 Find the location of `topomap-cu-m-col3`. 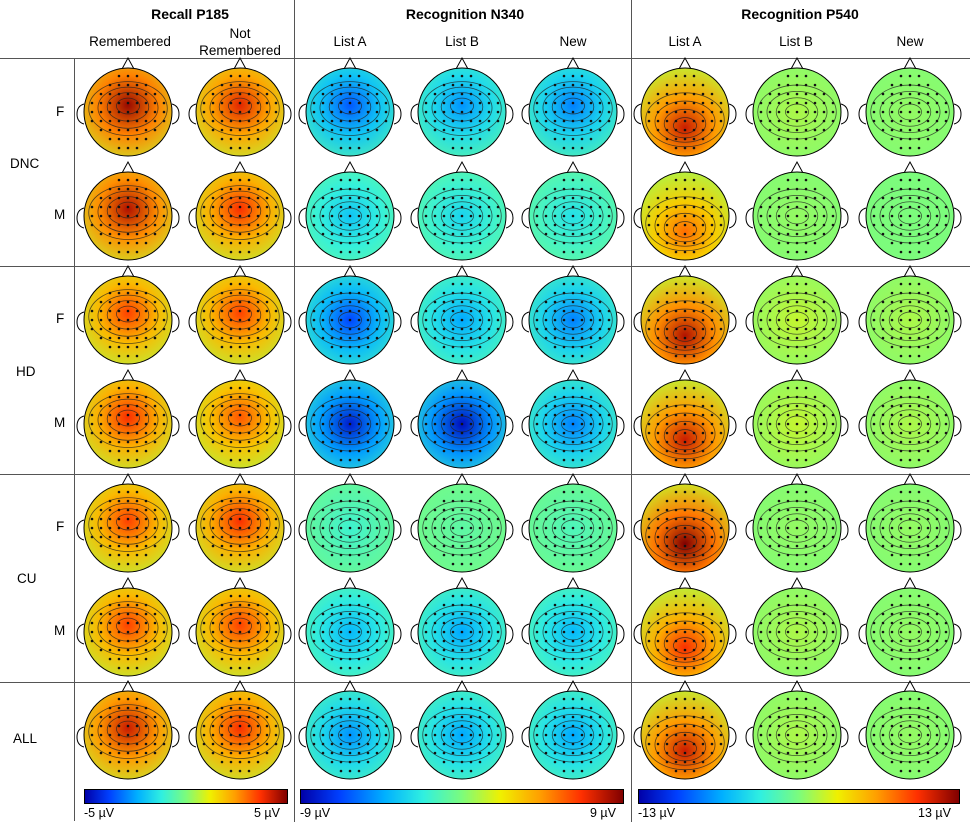

topomap-cu-m-col3 is located at coordinates (350, 626).